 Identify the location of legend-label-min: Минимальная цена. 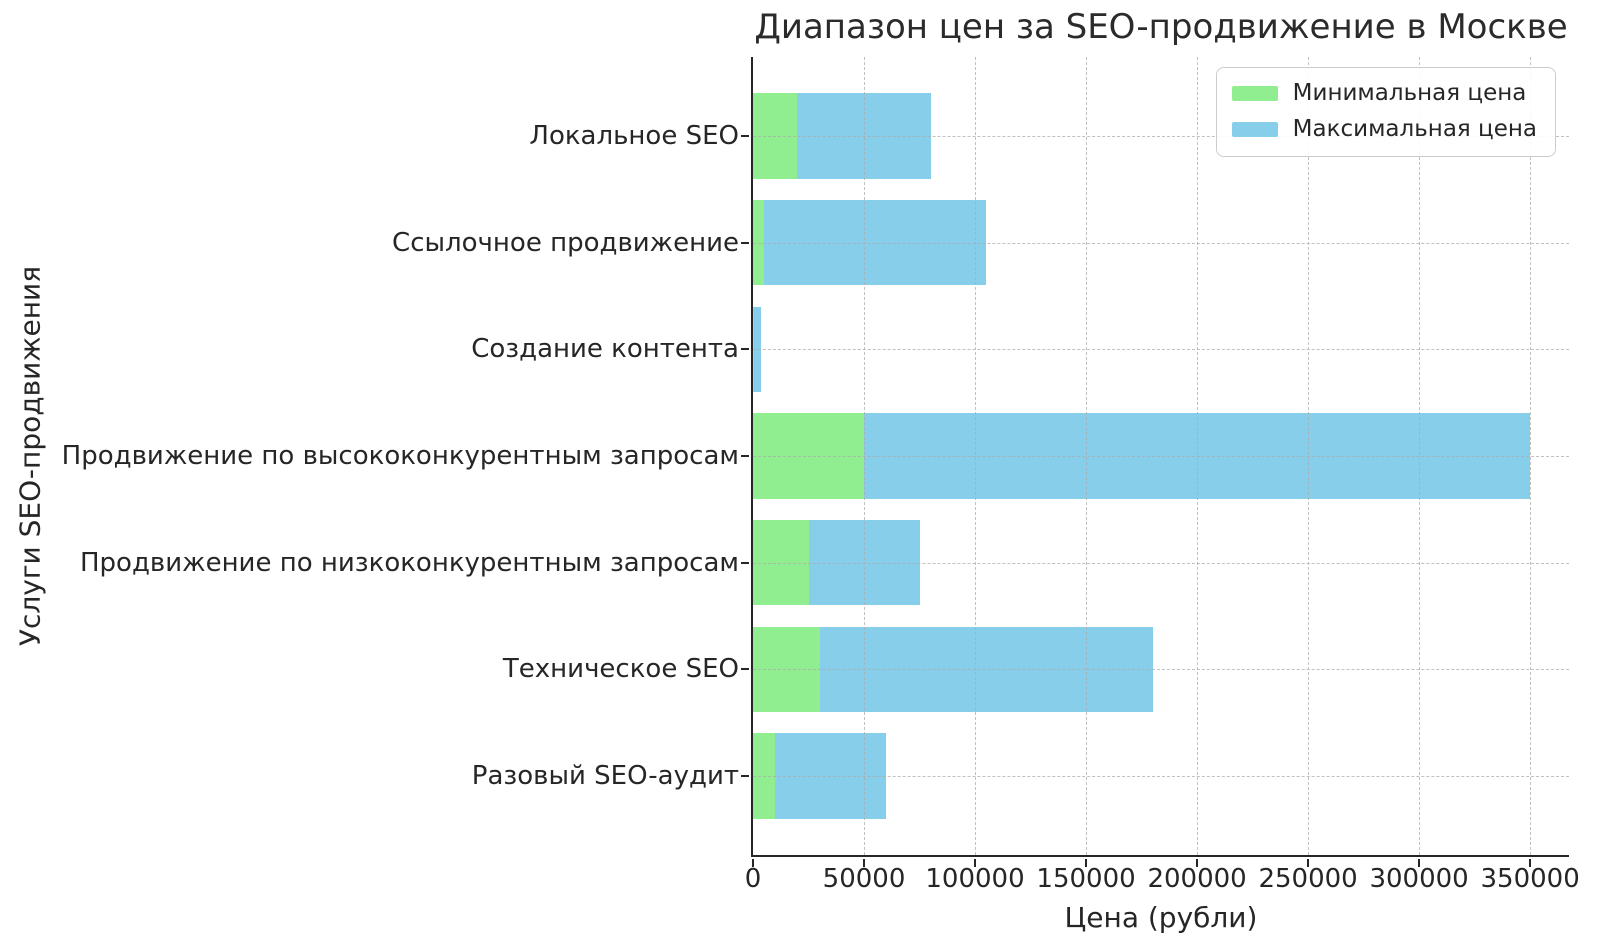
(1409, 93).